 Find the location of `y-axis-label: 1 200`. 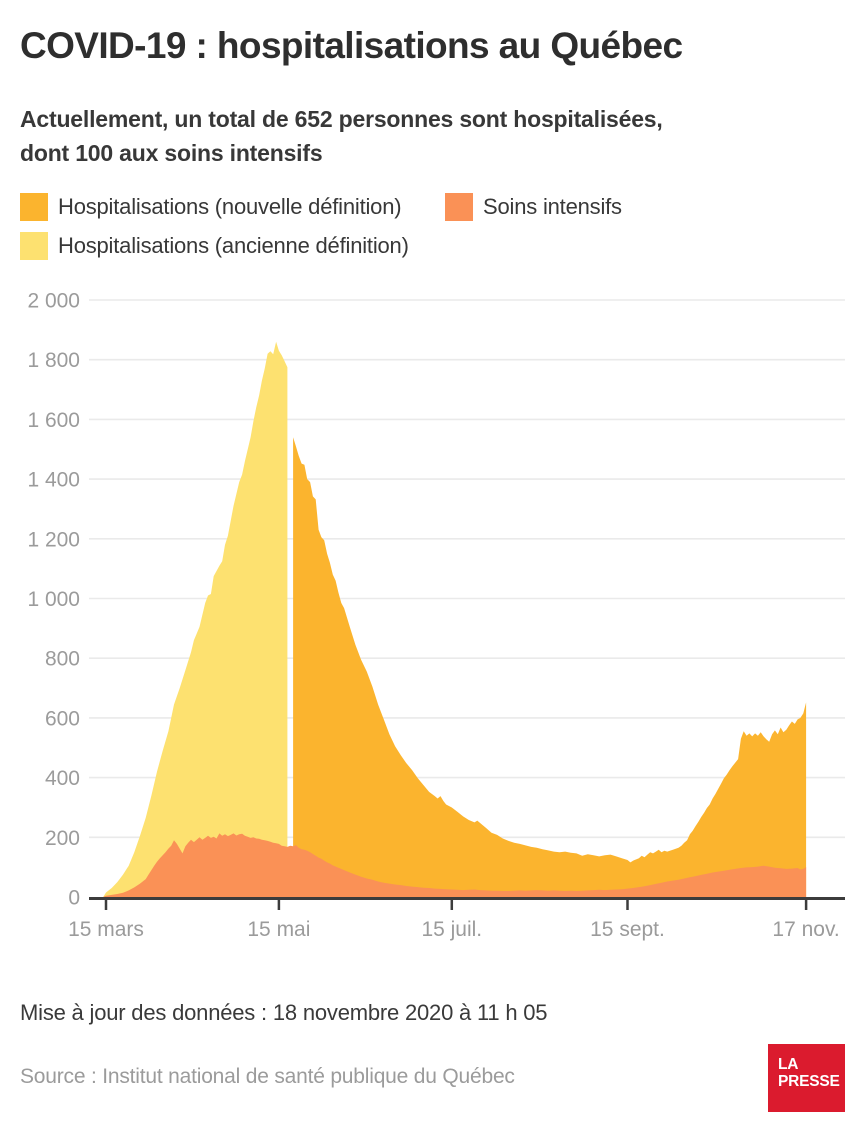

y-axis-label: 1 200 is located at coordinates (53, 539).